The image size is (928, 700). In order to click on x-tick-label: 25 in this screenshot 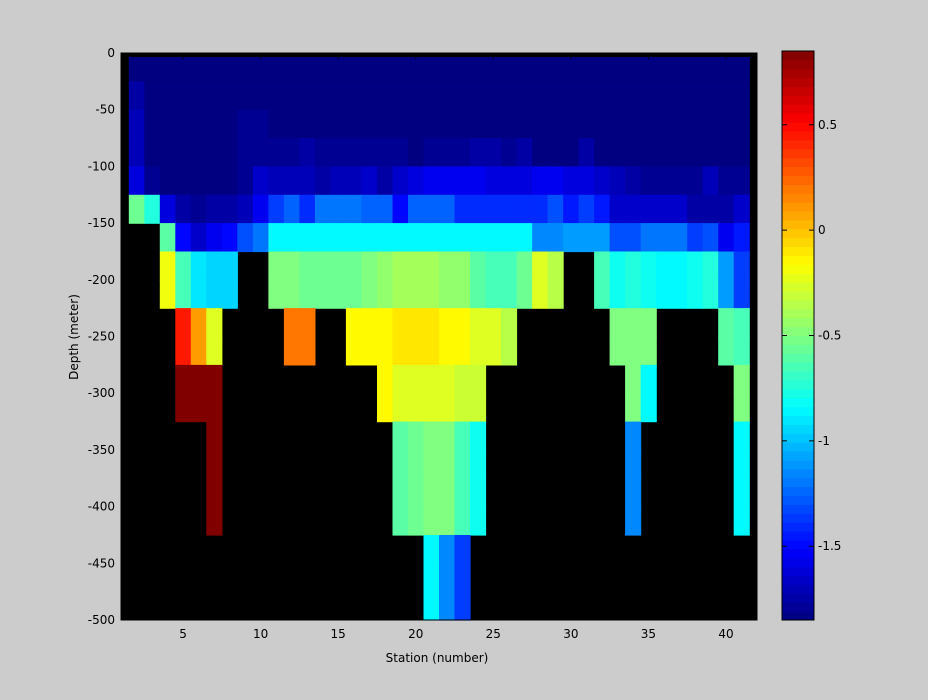, I will do `click(493, 634)`.